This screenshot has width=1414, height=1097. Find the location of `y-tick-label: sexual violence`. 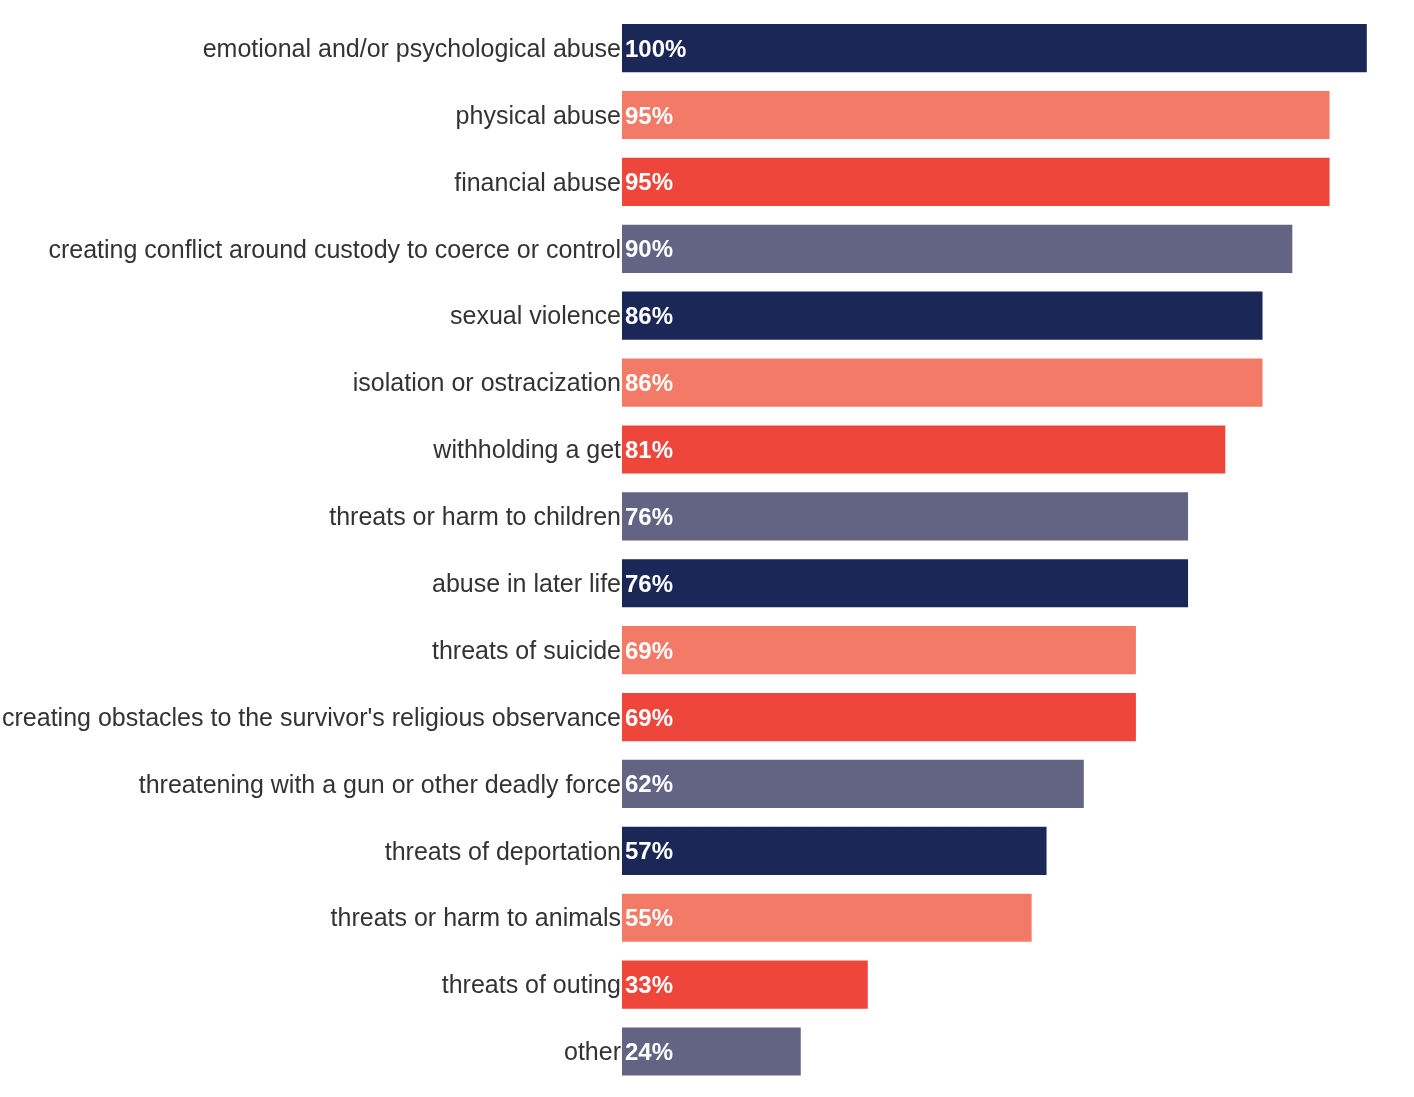

y-tick-label: sexual violence is located at coordinates (535, 315).